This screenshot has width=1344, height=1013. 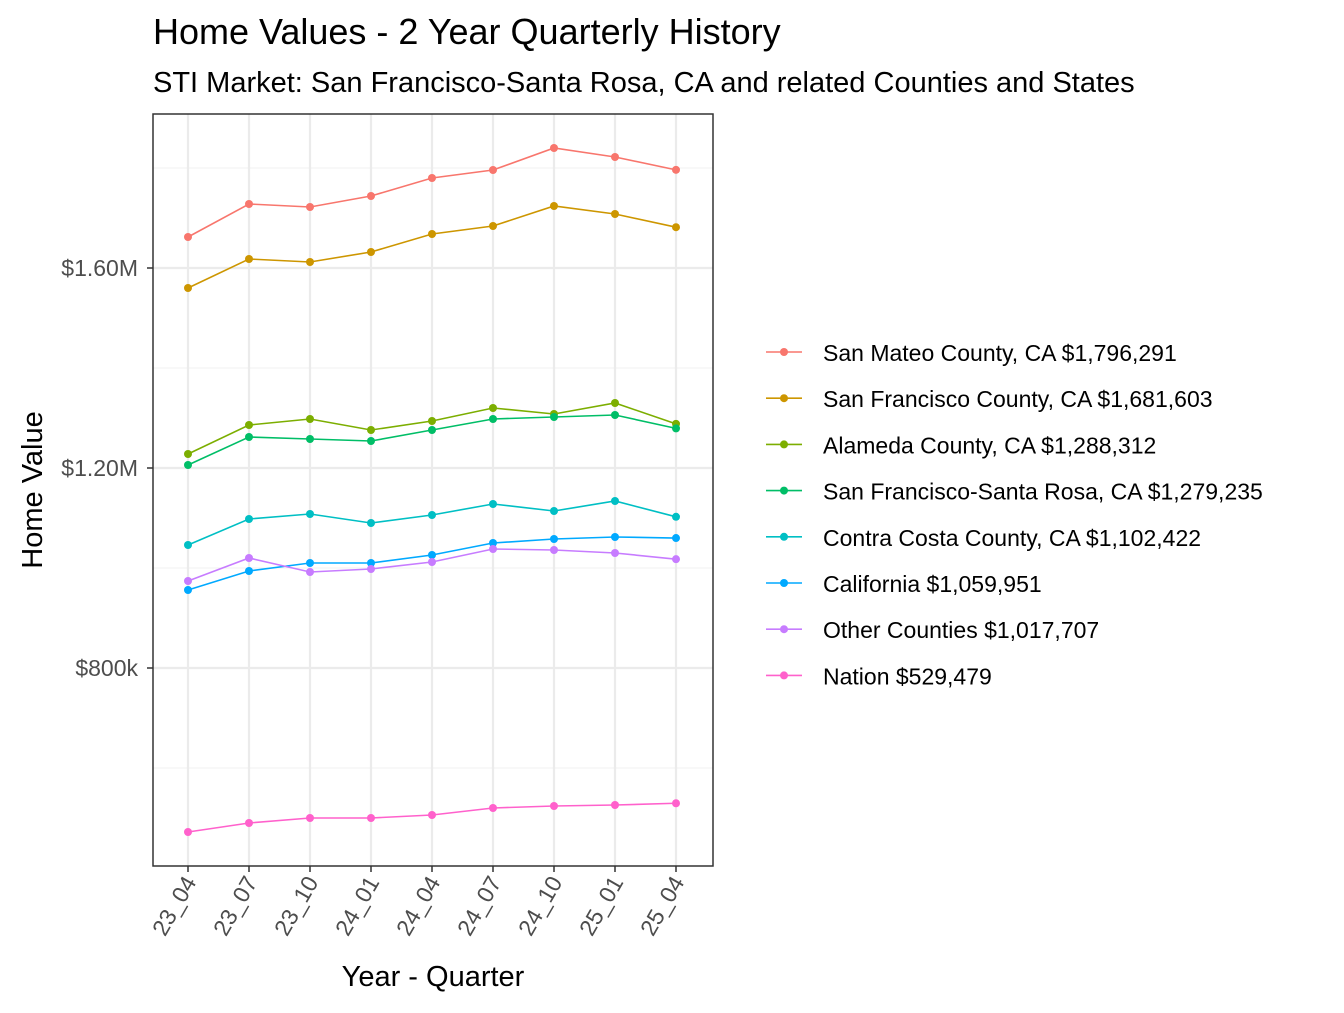 I want to click on legend-label: San Francisco County, CA $1,681,603, so click(x=1018, y=399).